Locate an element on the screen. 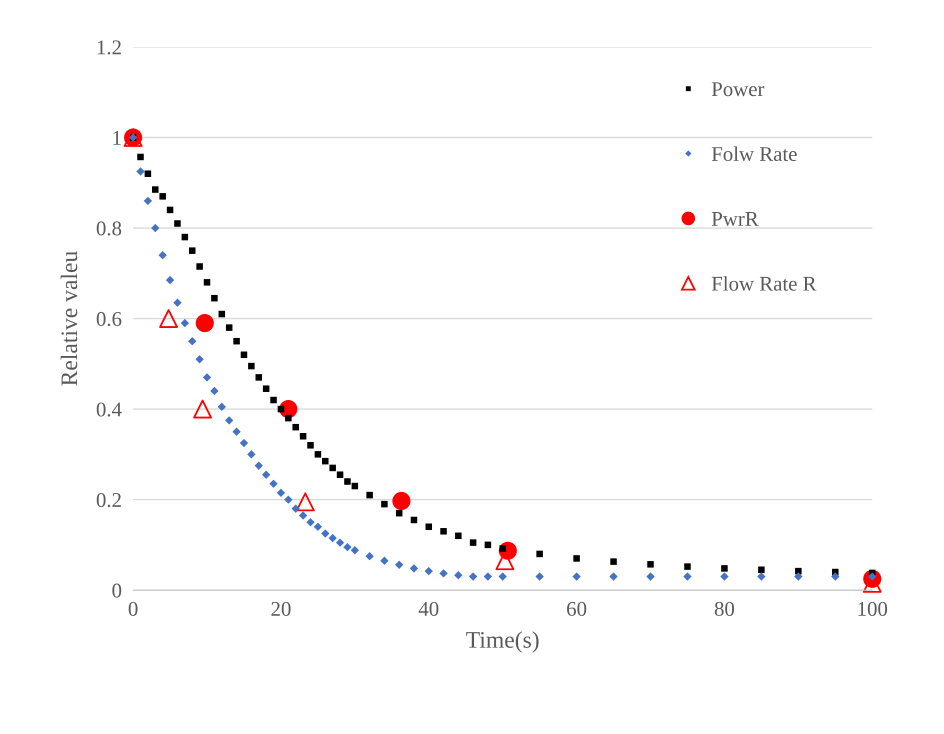 The height and width of the screenshot is (734, 944). y-tick-label: 1 is located at coordinates (117, 137).